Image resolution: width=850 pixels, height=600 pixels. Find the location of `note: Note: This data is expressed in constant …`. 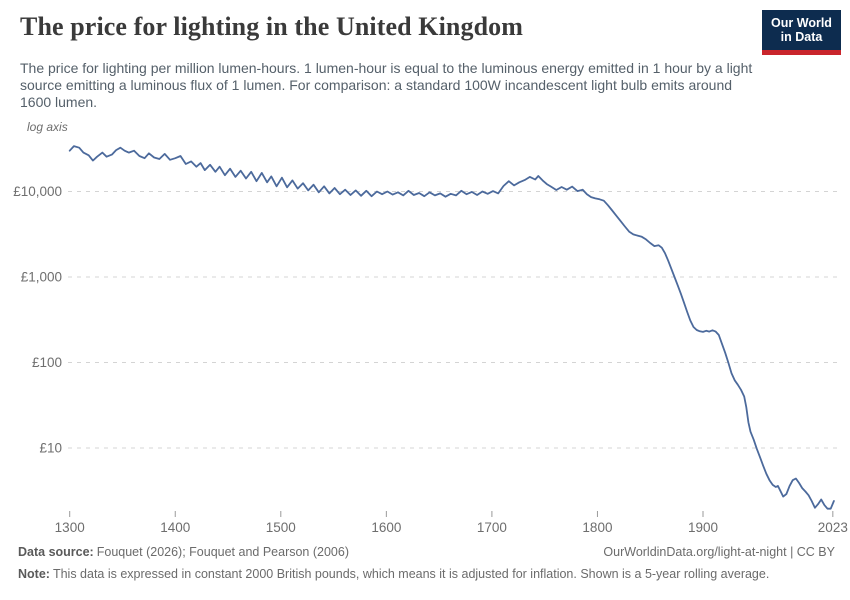

note: Note: This data is expressed in constant … is located at coordinates (426, 574).